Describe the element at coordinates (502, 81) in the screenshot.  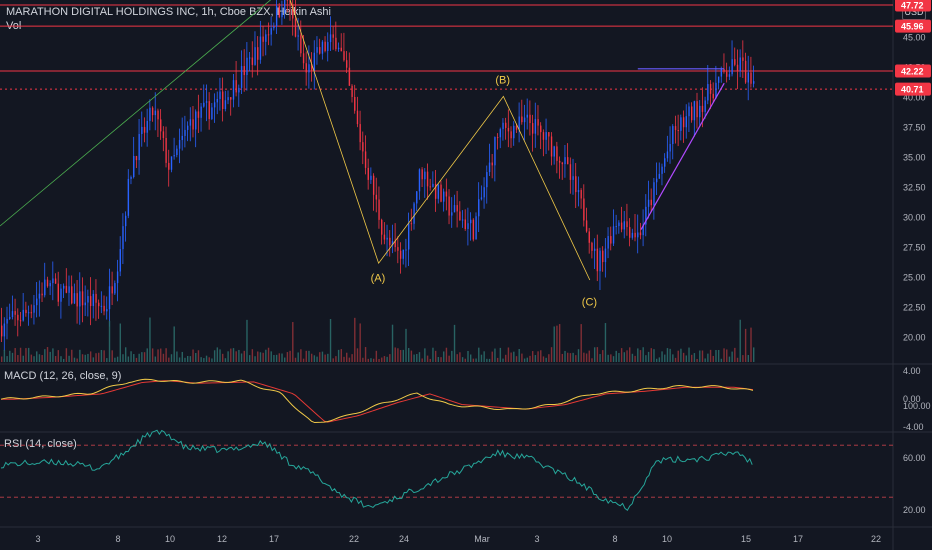
I see `wave-label: (B)` at that location.